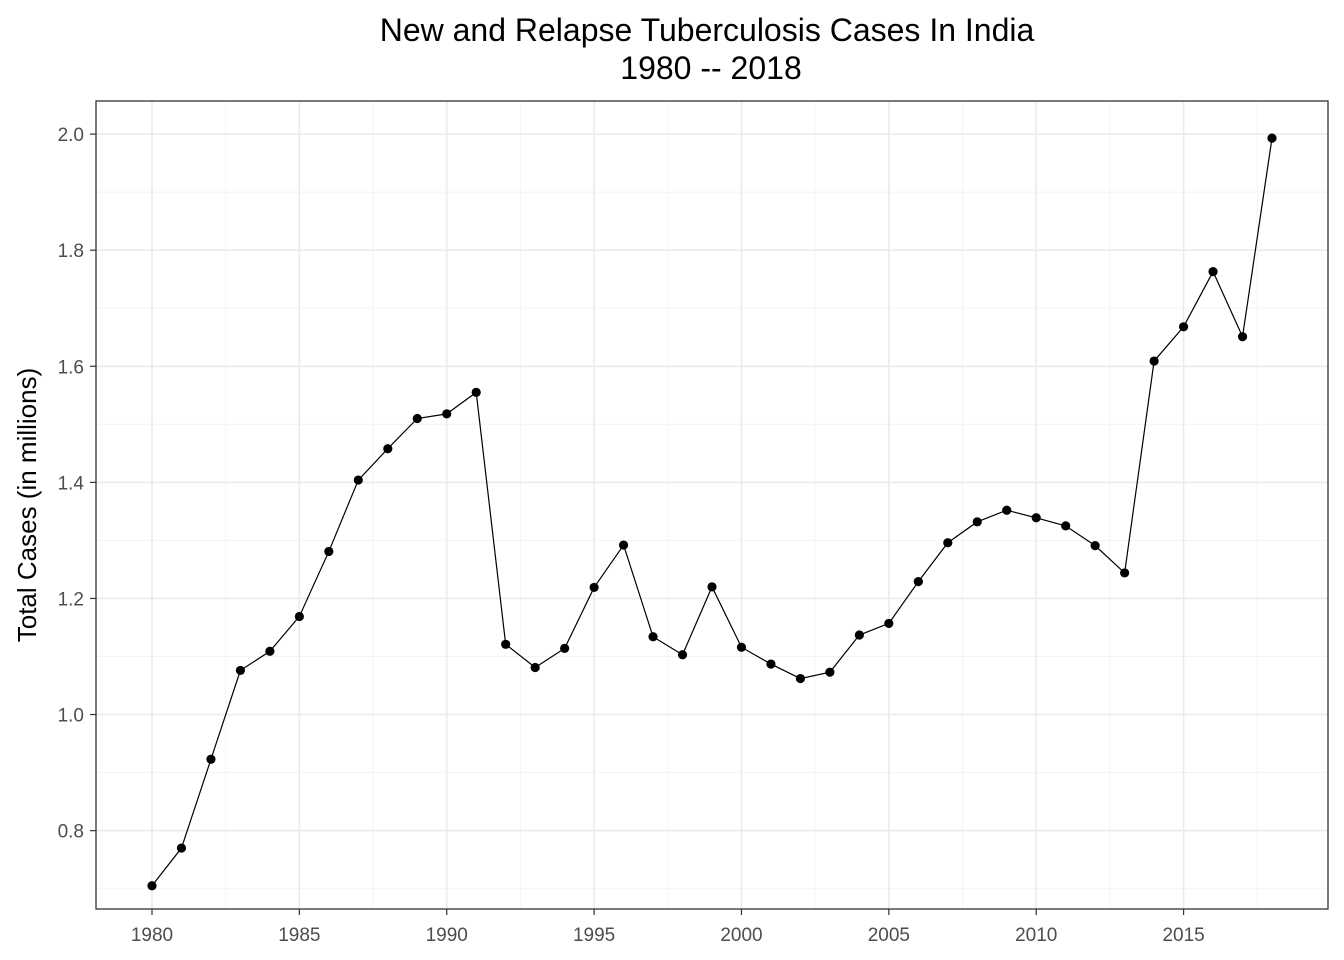 This screenshot has width=1344, height=960. I want to click on x-tick-label: 2005, so click(889, 935).